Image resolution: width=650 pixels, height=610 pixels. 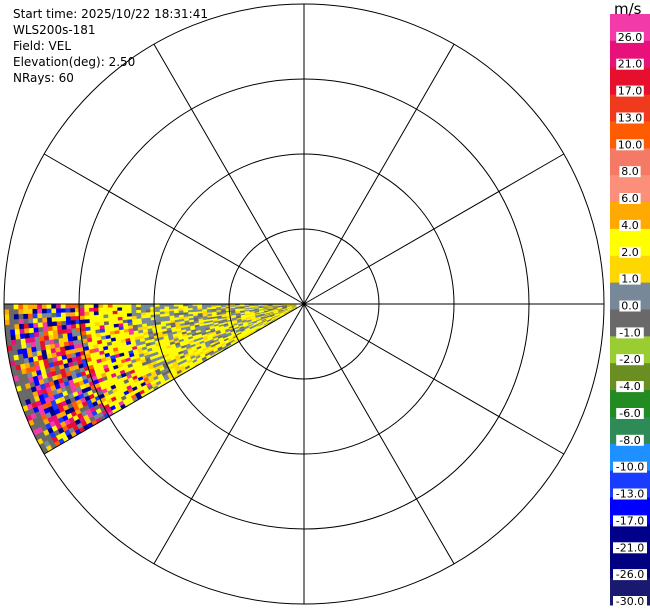 What do you see at coordinates (630, 252) in the screenshot?
I see `colorbar-tick-label: 2.0` at bounding box center [630, 252].